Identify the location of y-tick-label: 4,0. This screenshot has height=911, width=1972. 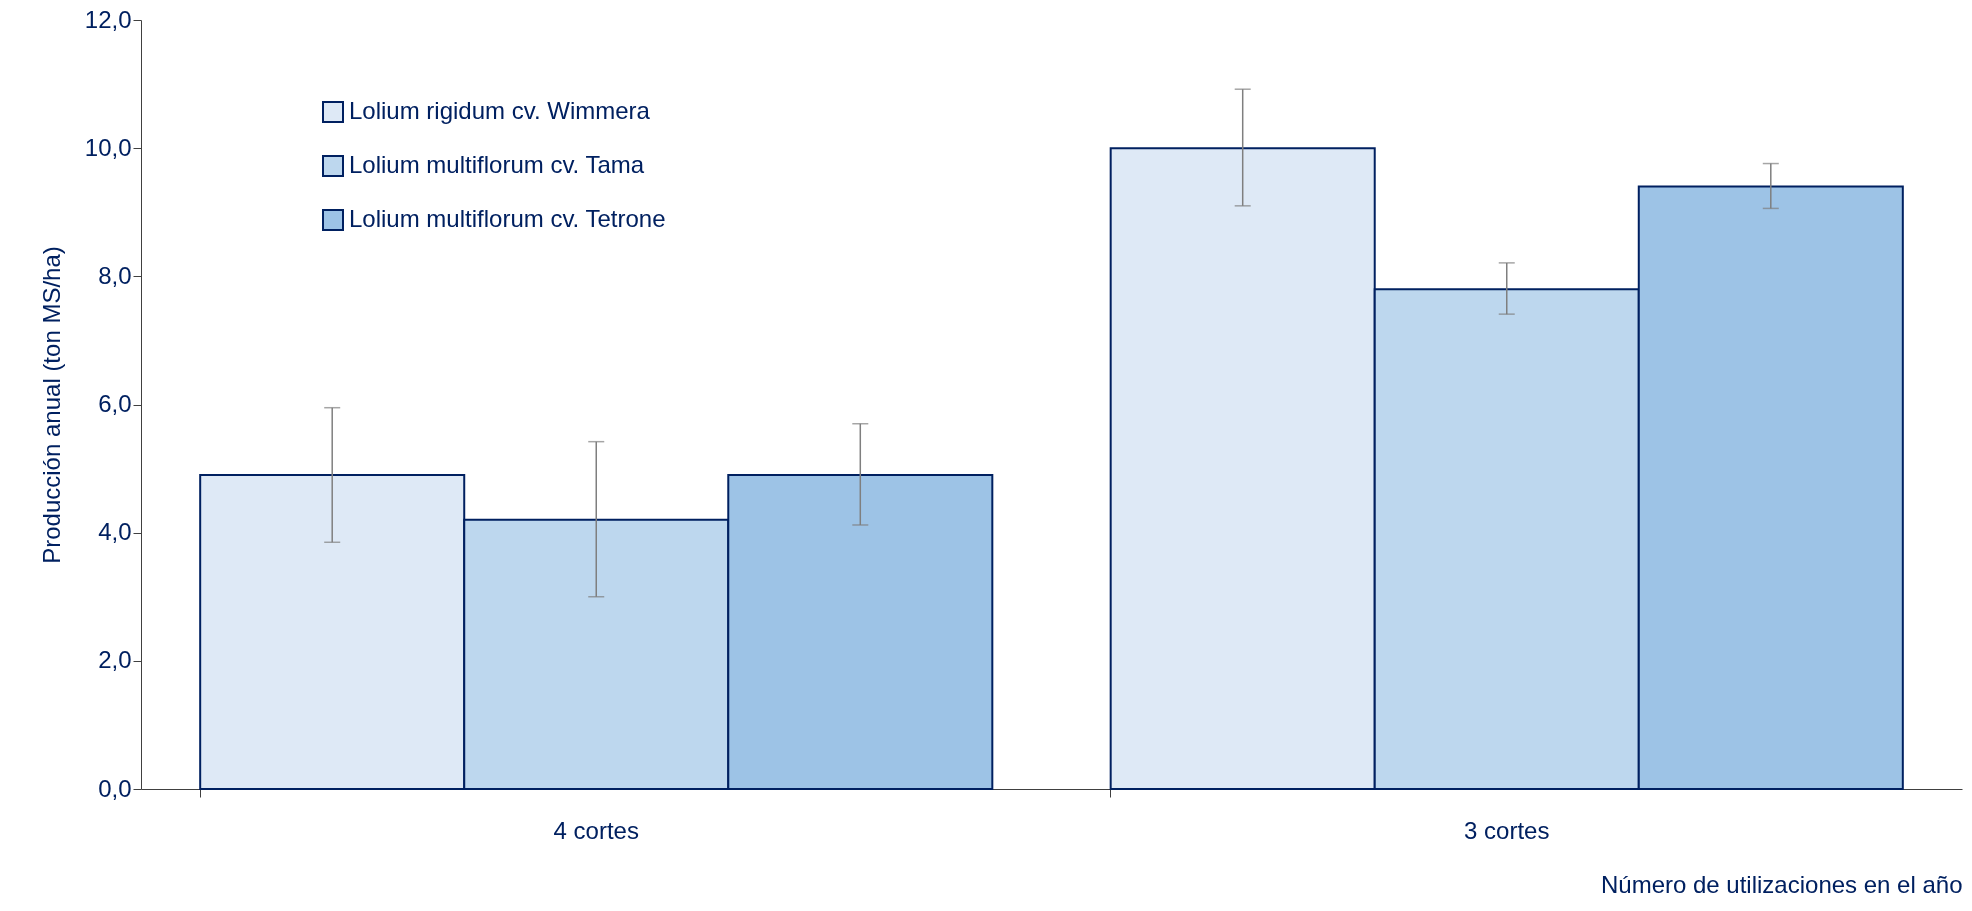
(115, 532).